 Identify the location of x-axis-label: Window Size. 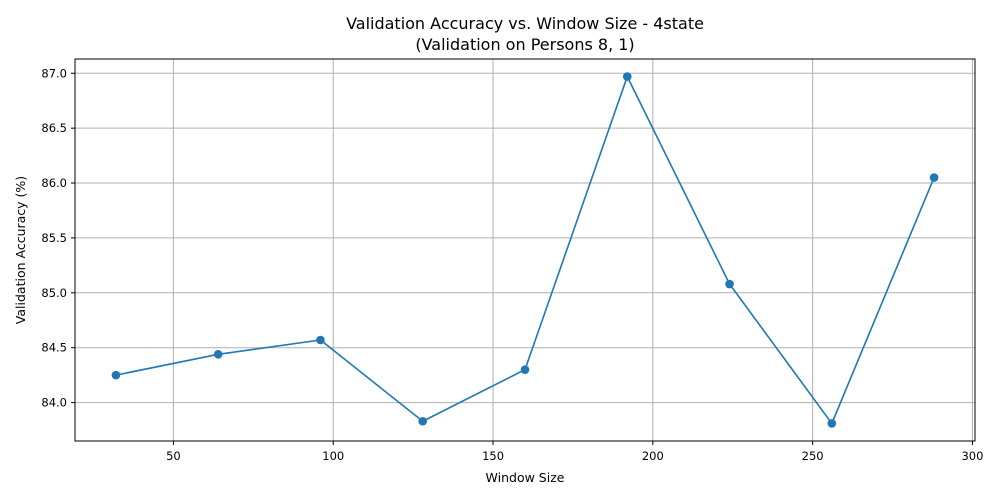
(525, 477).